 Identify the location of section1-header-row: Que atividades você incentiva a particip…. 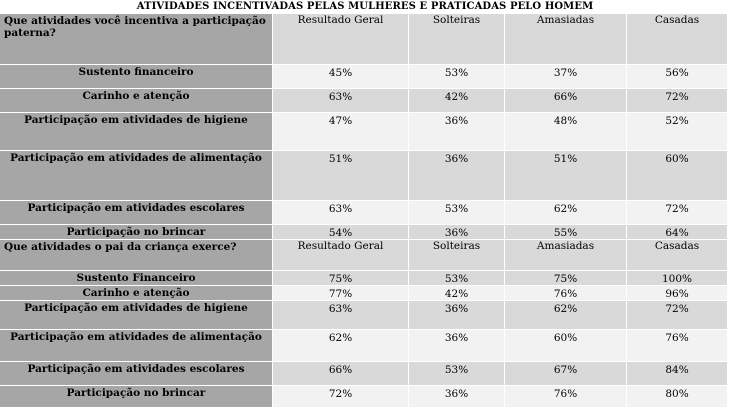
(364, 39).